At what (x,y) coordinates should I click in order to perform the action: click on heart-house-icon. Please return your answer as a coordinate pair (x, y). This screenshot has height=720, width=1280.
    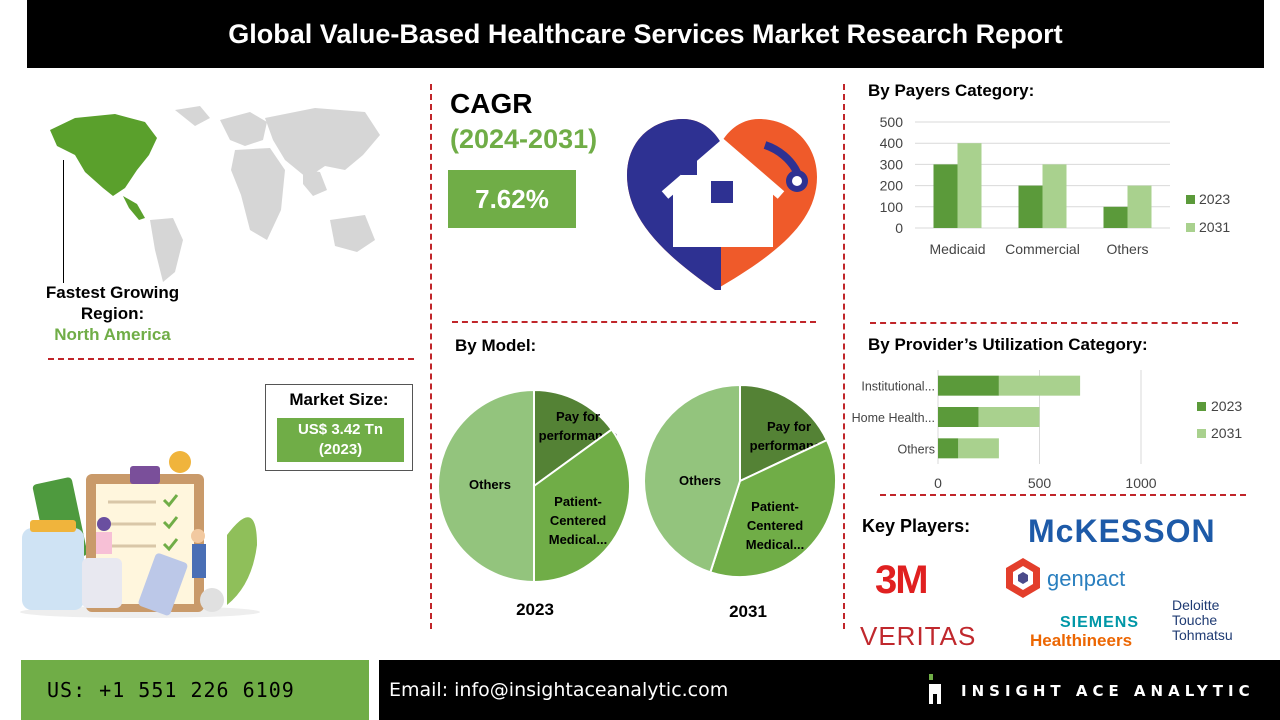
    Looking at the image, I should click on (722, 204).